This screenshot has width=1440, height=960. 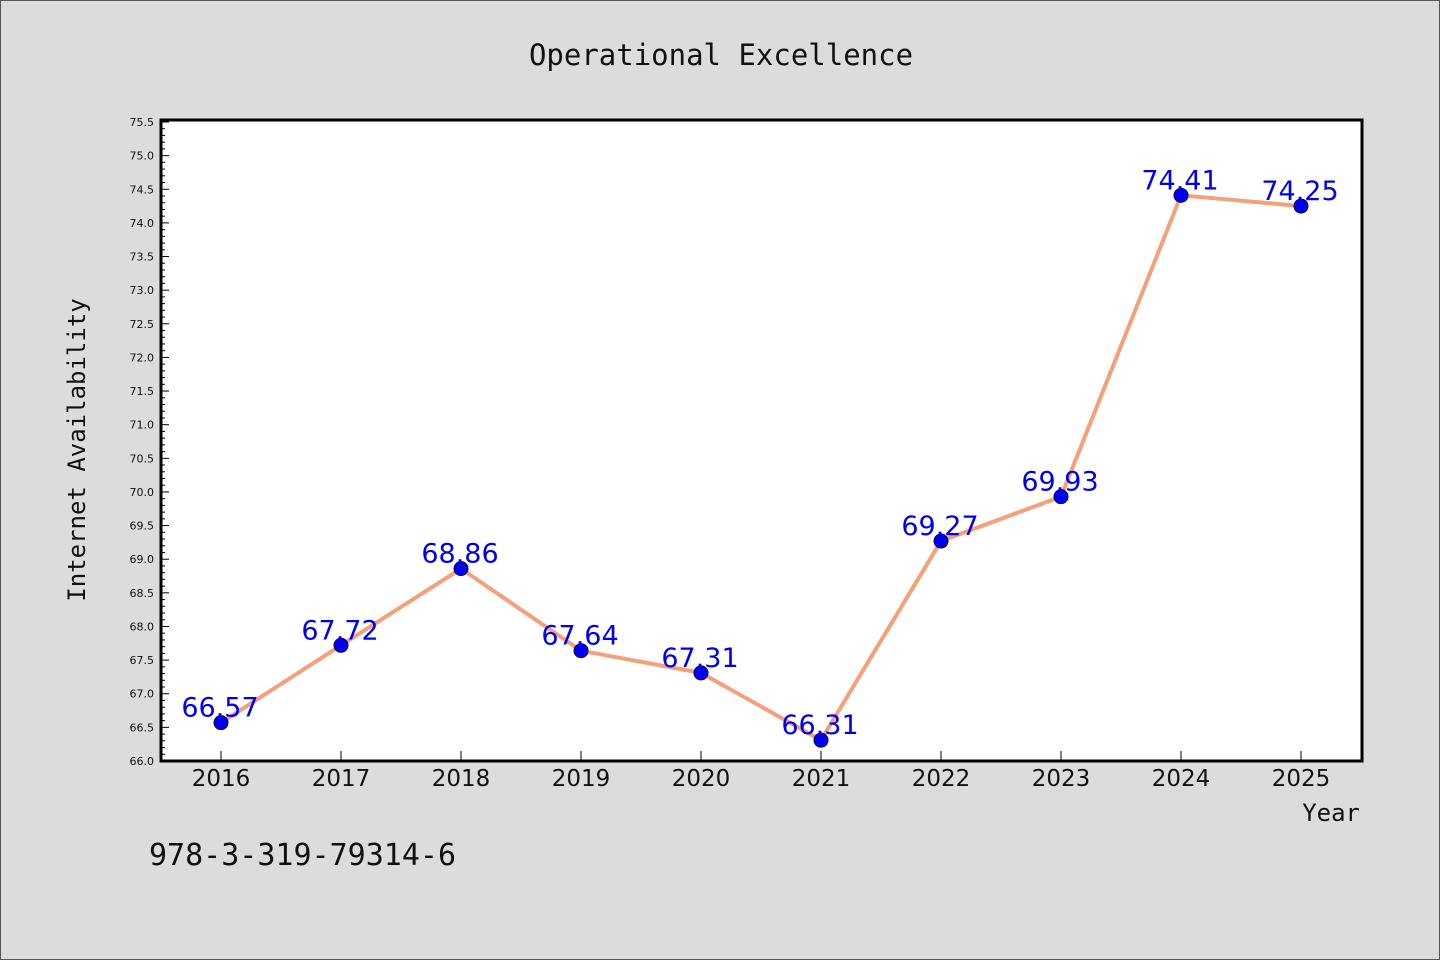 I want to click on x-tick-label: 2019, so click(x=581, y=779).